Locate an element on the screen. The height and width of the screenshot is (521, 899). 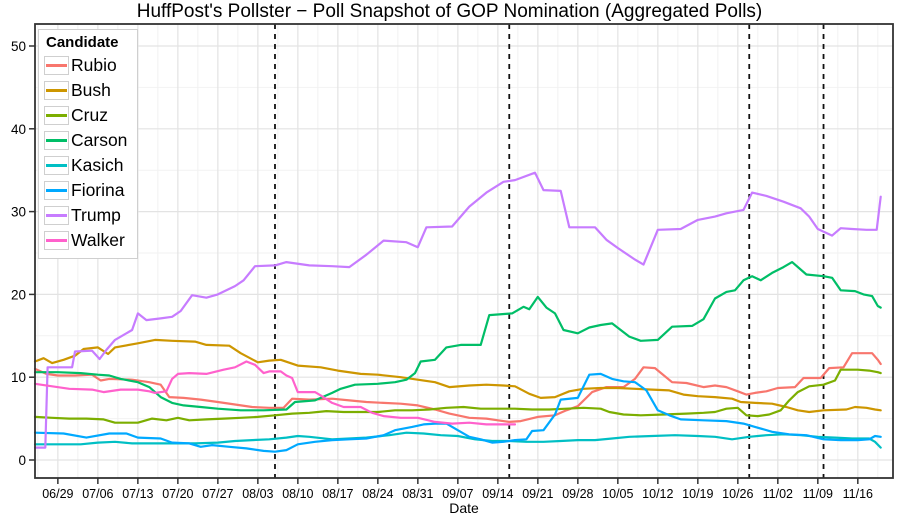
legend-item-trump: Trump is located at coordinates (85, 215).